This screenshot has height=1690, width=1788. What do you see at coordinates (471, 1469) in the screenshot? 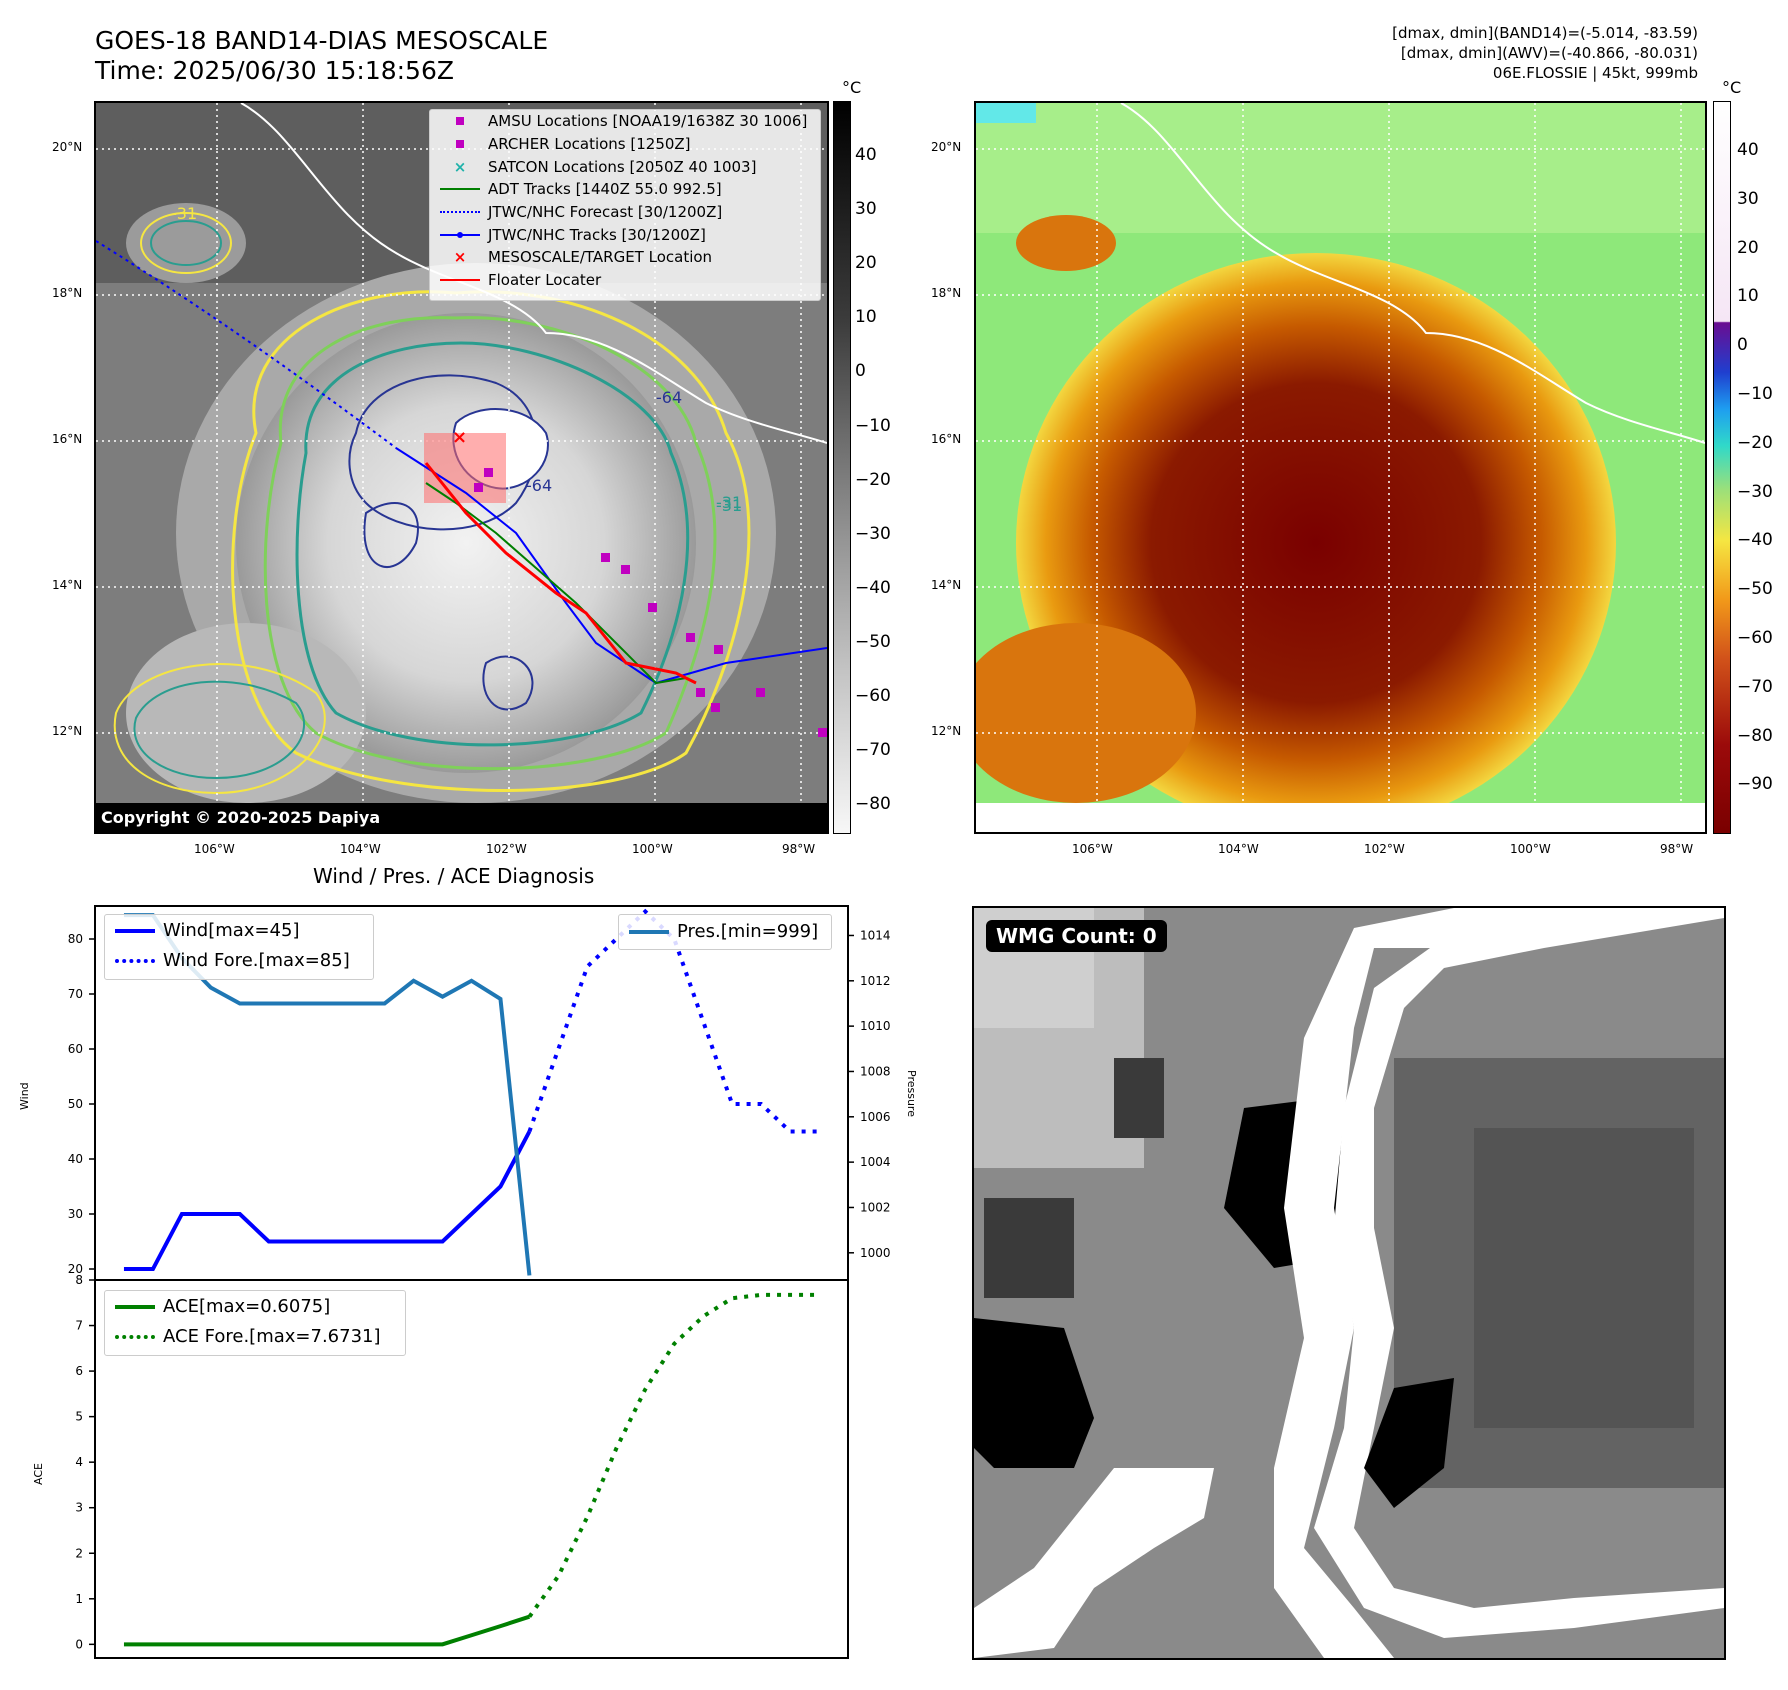
I see `ace-axes-frame` at bounding box center [471, 1469].